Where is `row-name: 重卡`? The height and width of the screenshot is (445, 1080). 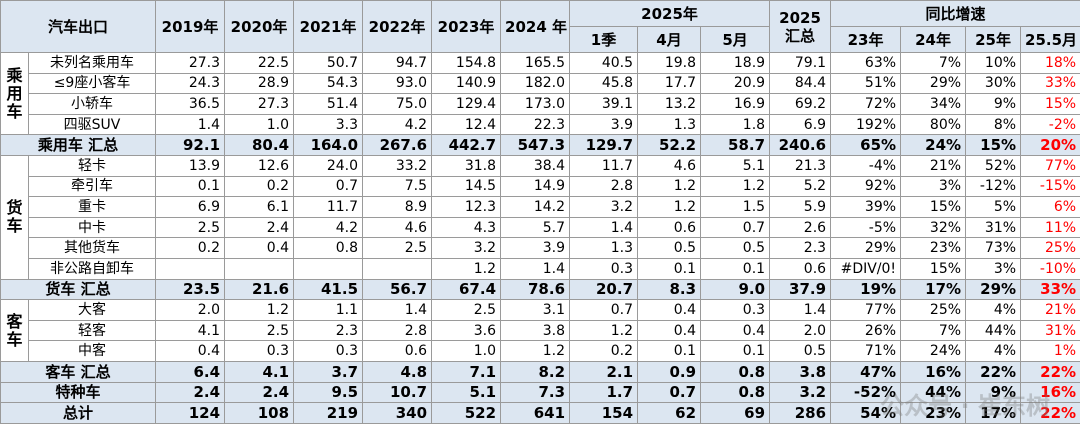 row-name: 重卡 is located at coordinates (92, 207).